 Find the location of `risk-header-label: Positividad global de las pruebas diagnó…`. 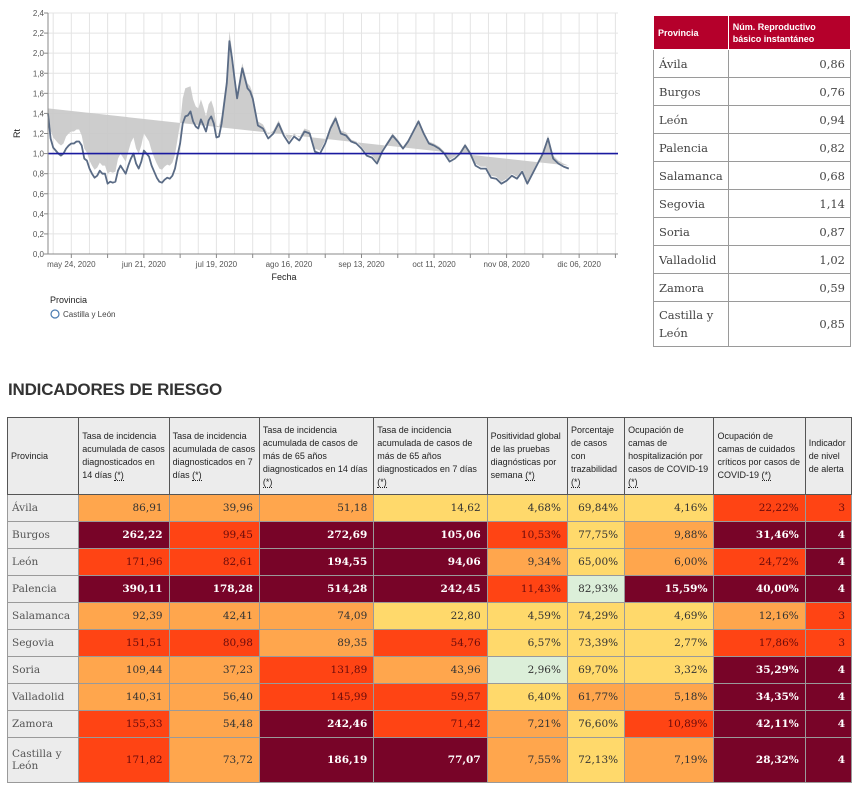

risk-header-label: Positividad global de las pruebas diagnó… is located at coordinates (525, 455).